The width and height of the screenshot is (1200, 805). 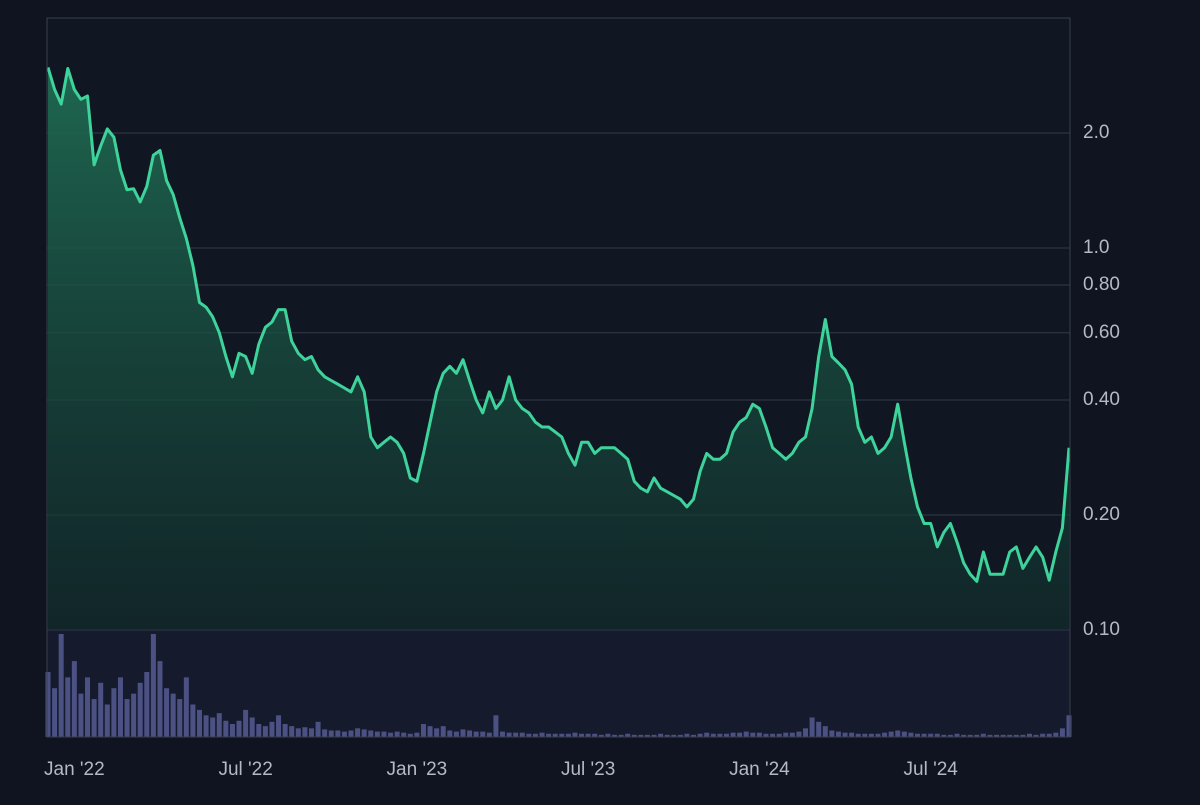 I want to click on y-tick-label: 0.80, so click(x=1101, y=284).